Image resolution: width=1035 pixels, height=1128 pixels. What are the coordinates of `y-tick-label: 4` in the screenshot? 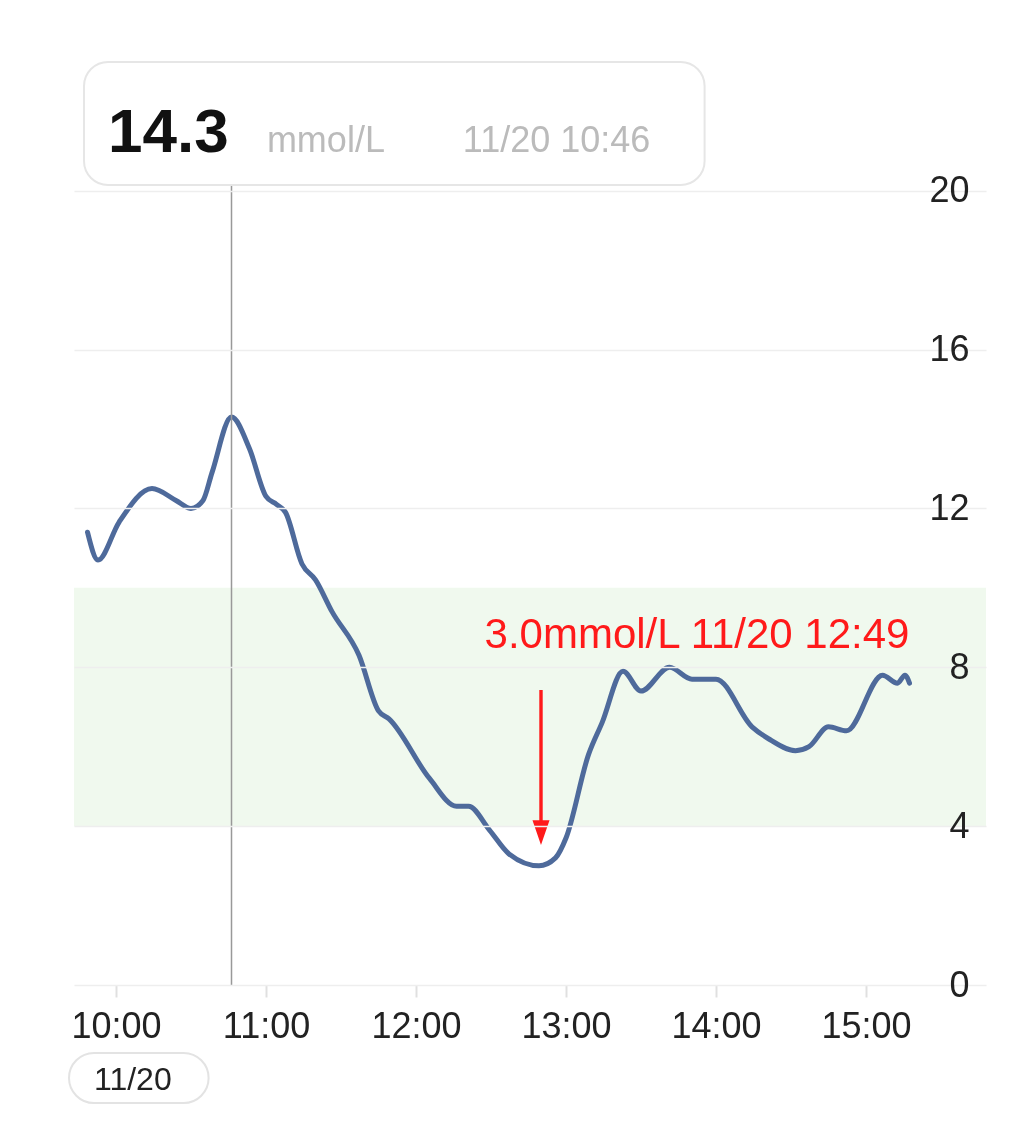 It's located at (959, 825).